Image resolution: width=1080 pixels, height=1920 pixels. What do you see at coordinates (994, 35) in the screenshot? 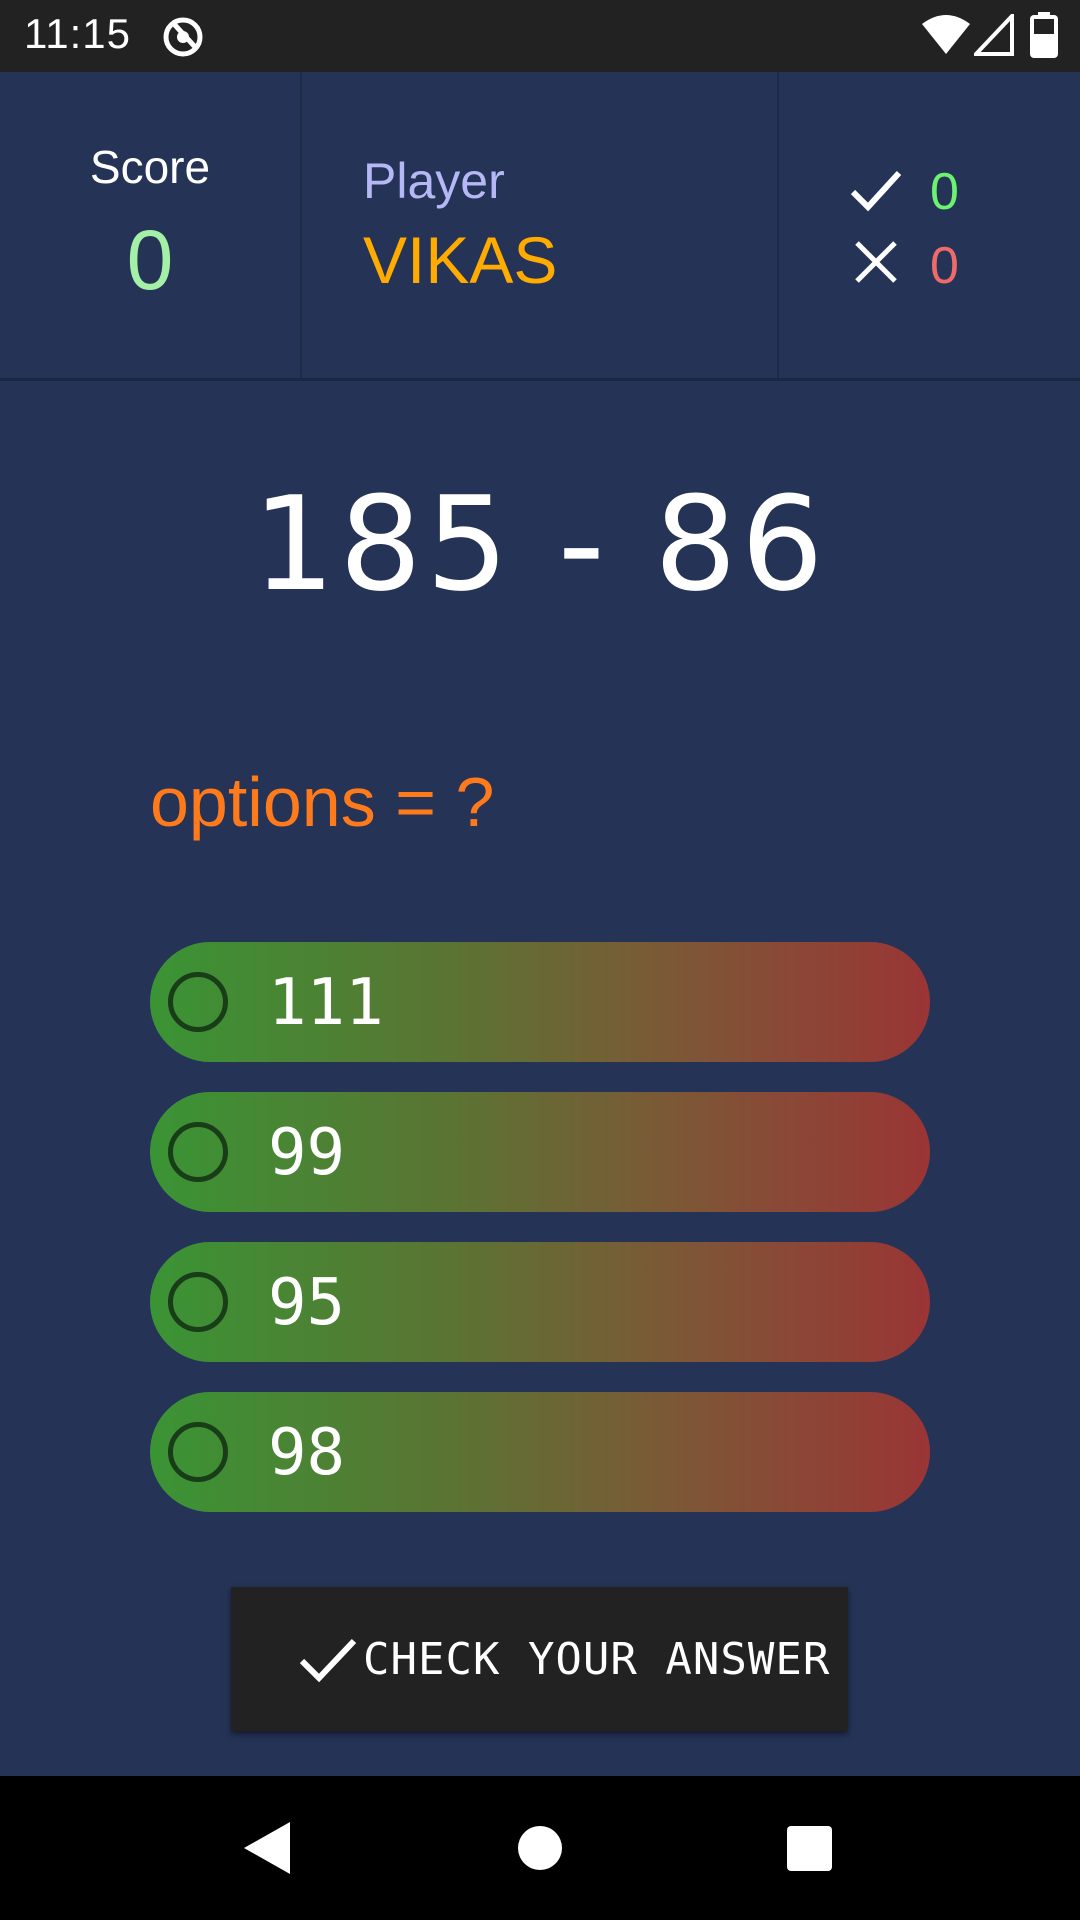
I see `signal-icon` at bounding box center [994, 35].